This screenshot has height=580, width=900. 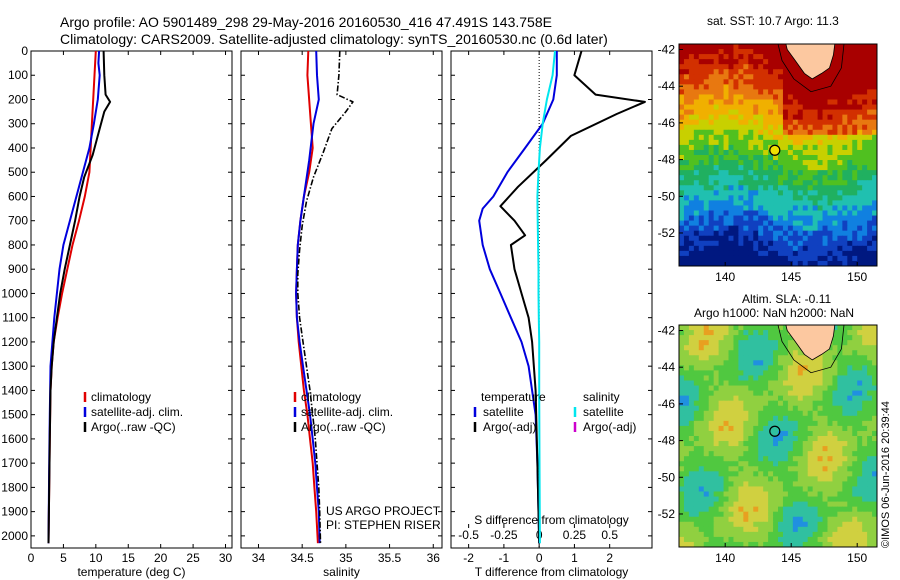 What do you see at coordinates (787, 299) in the screenshot?
I see `sla-map-title-line1: Altim. SLA: -0.11` at bounding box center [787, 299].